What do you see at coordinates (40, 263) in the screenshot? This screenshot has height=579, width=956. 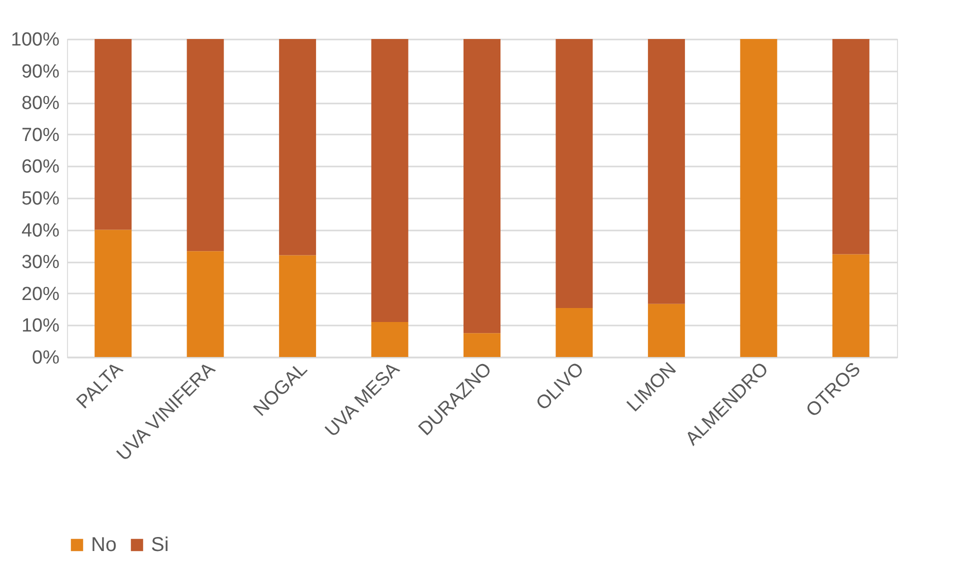 I see `y-tick-label: 30%` at bounding box center [40, 263].